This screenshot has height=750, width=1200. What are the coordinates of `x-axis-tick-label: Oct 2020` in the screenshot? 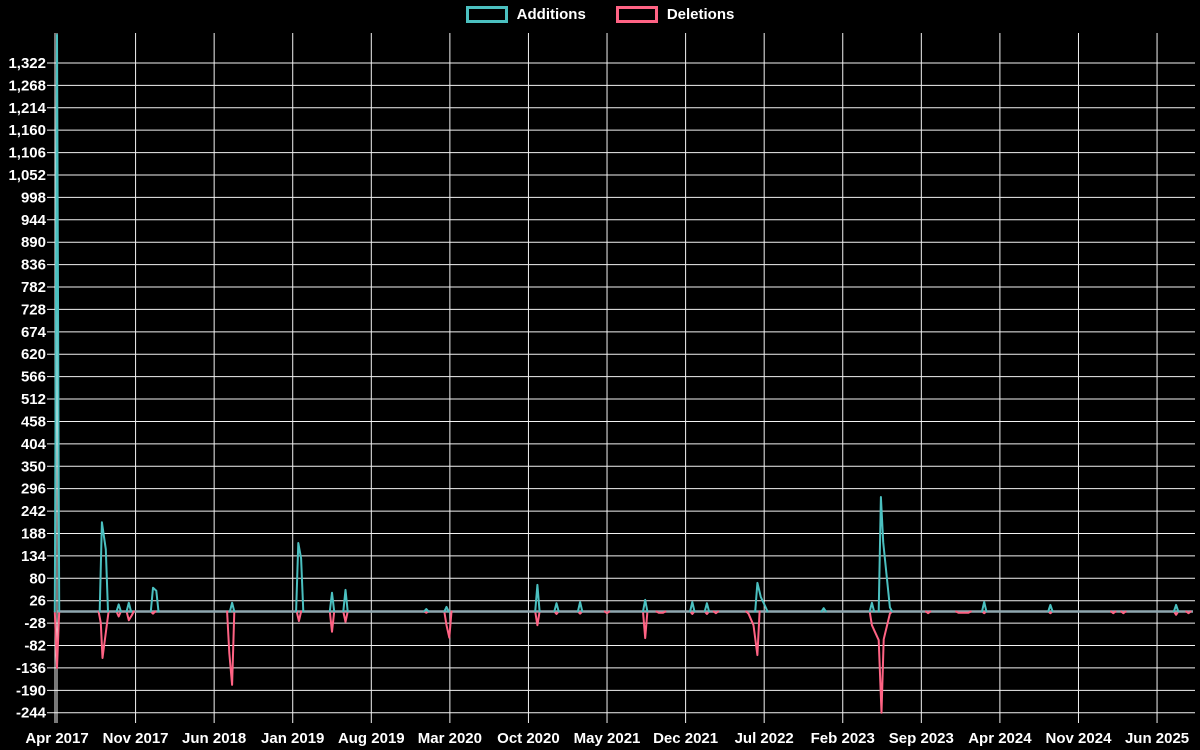 It's located at (528, 738).